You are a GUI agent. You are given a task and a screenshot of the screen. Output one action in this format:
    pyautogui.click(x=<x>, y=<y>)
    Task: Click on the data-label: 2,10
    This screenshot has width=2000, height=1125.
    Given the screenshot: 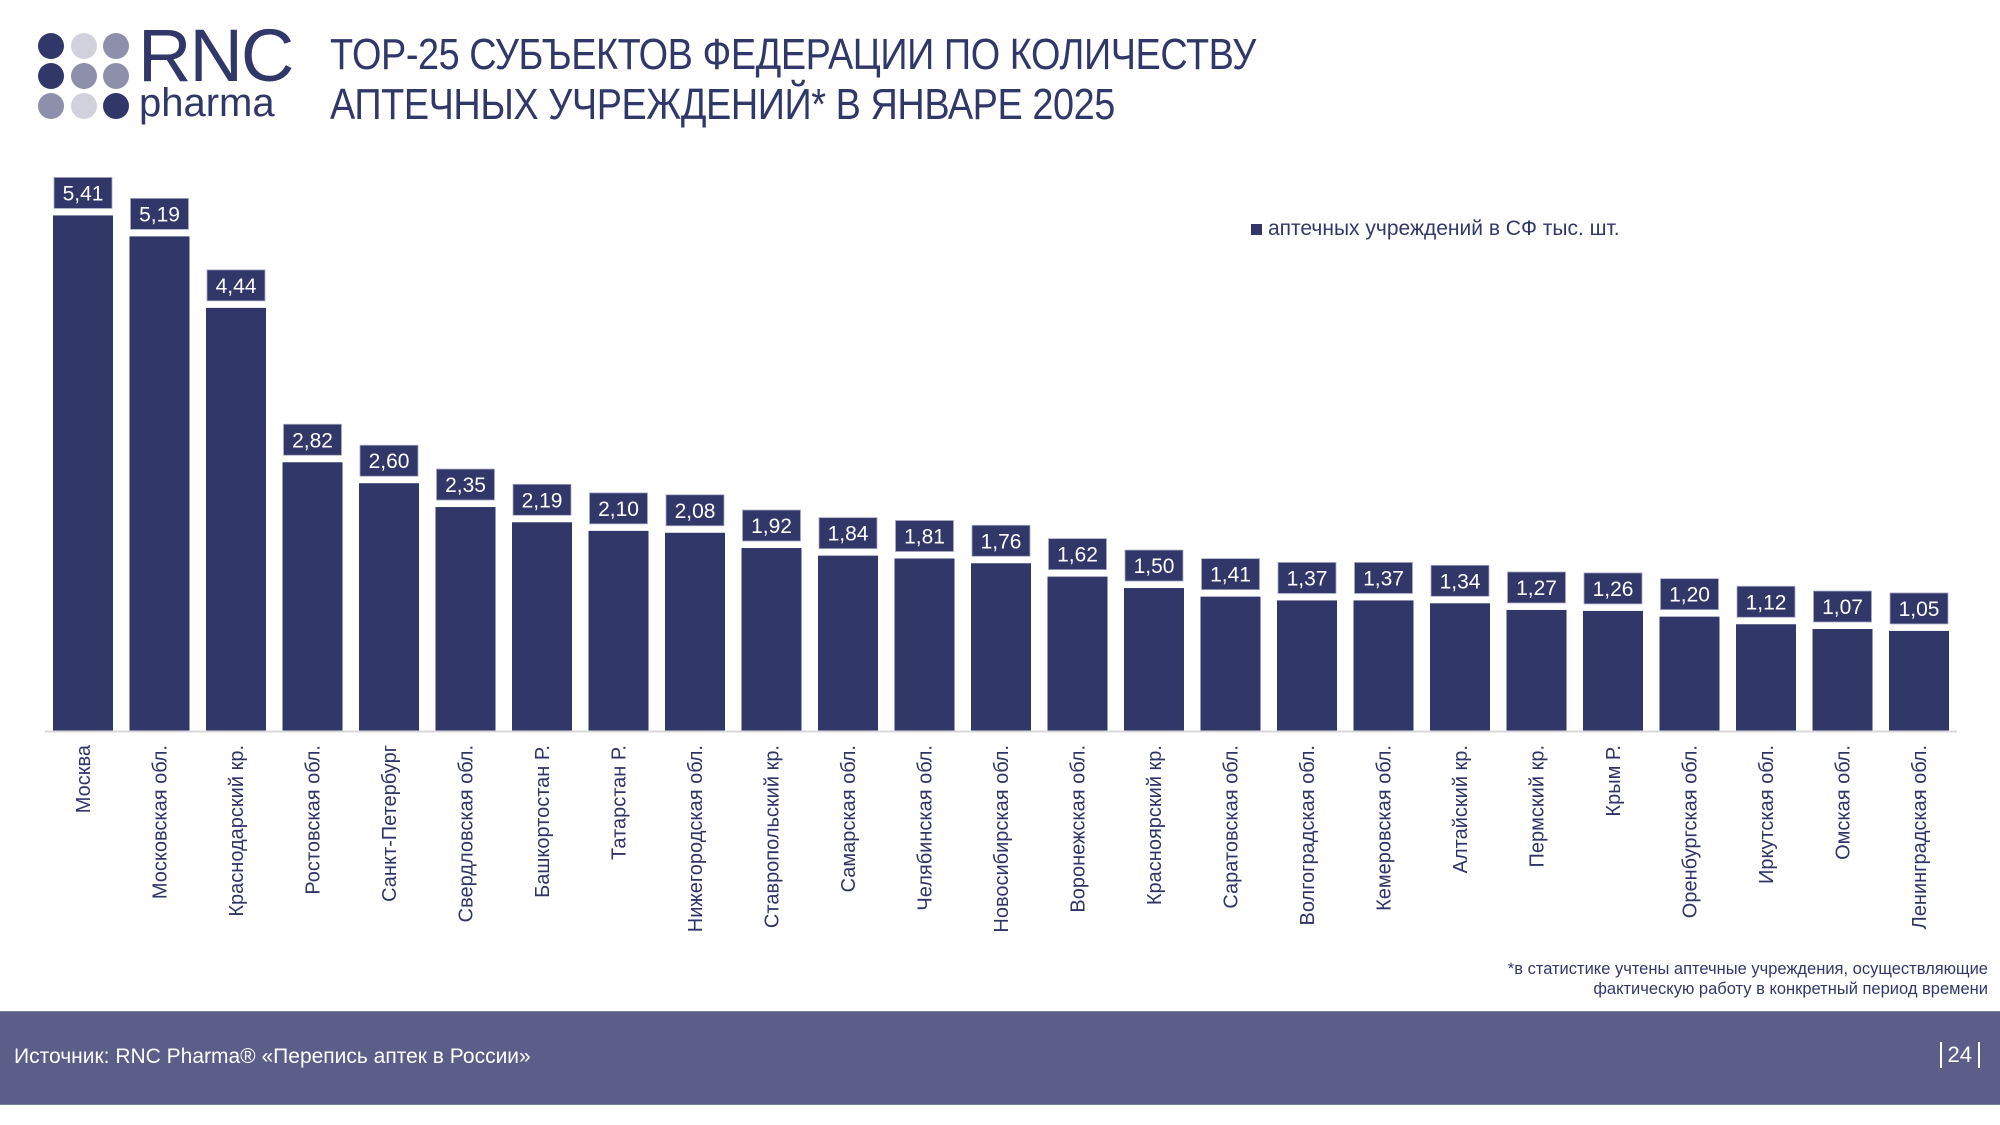 What is the action you would take?
    pyautogui.click(x=618, y=509)
    